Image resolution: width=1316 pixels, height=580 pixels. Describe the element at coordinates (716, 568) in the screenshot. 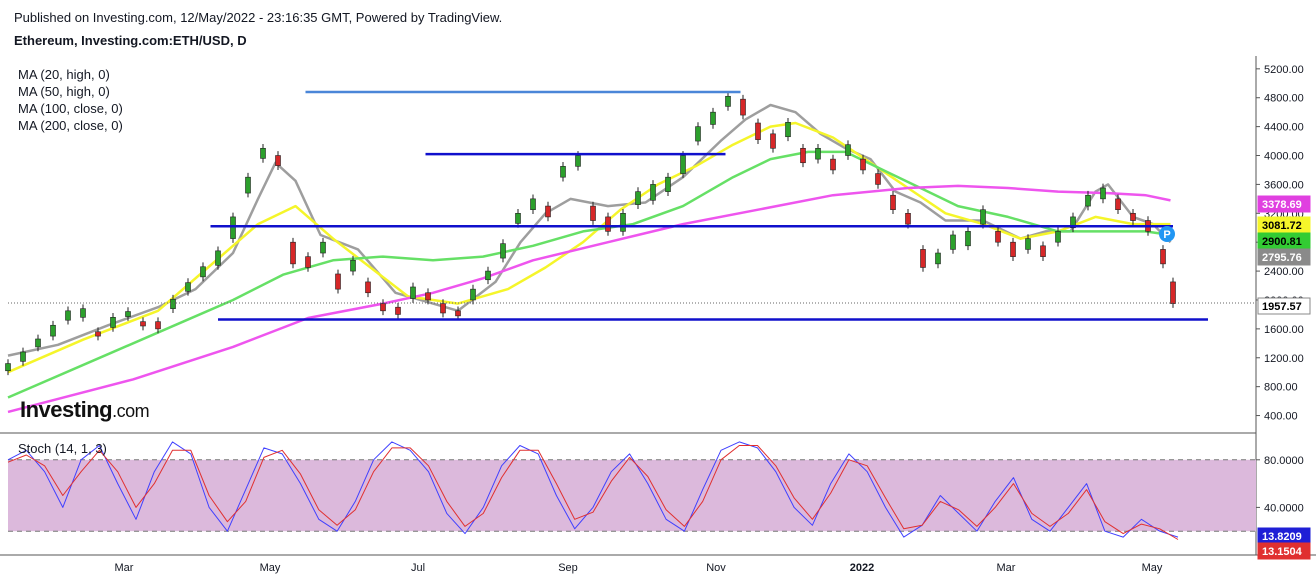

I see `x-tick-label: Nov` at that location.